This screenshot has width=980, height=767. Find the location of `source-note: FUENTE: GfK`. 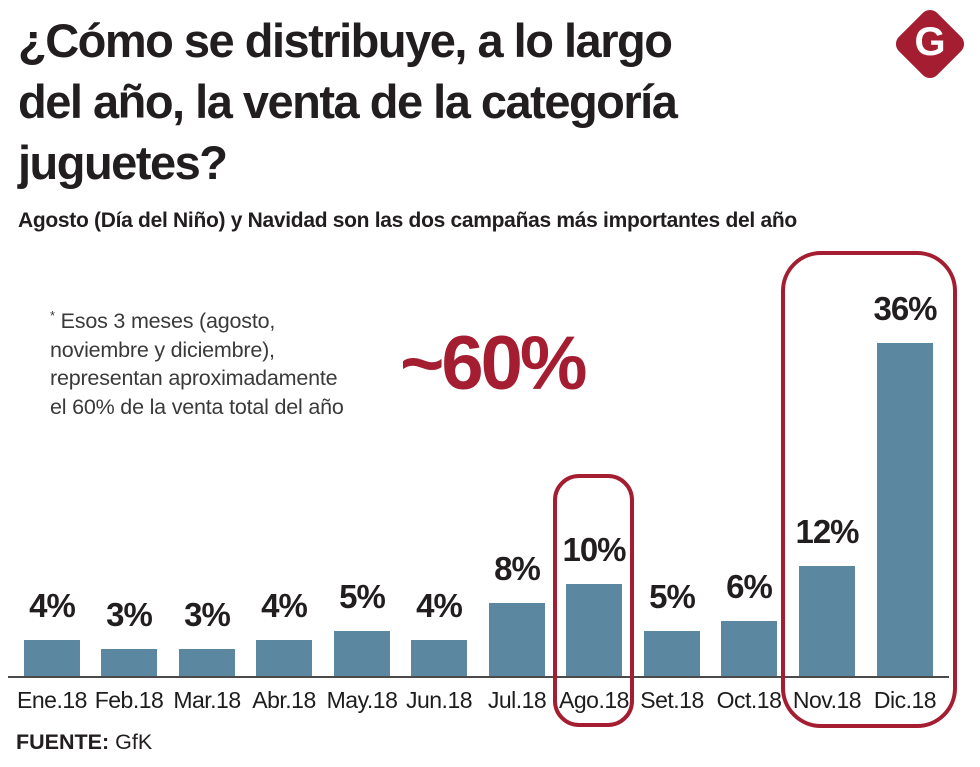

source-note: FUENTE: GfK is located at coordinates (84, 742).